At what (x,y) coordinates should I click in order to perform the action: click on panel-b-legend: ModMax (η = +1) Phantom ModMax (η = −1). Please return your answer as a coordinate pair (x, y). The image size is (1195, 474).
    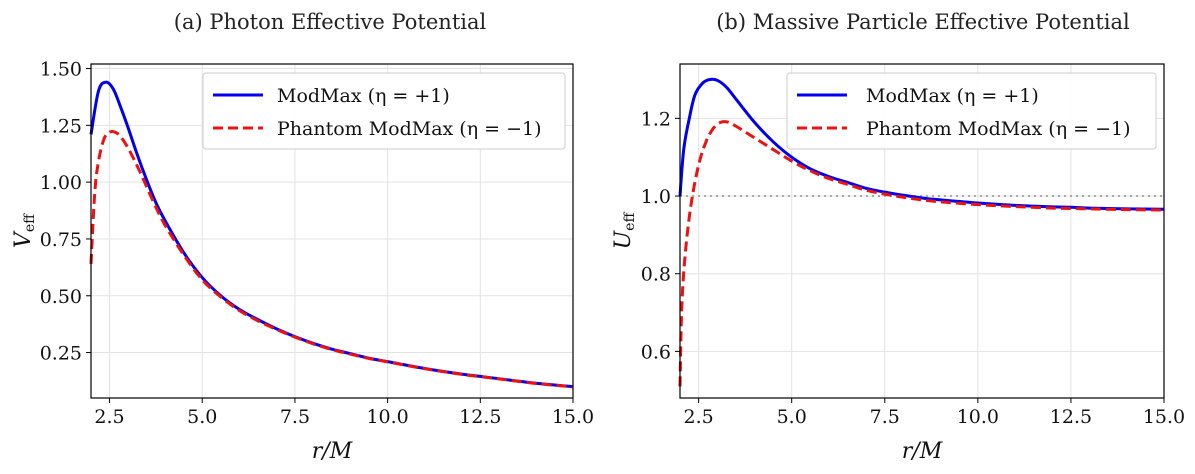
    Looking at the image, I should click on (971, 111).